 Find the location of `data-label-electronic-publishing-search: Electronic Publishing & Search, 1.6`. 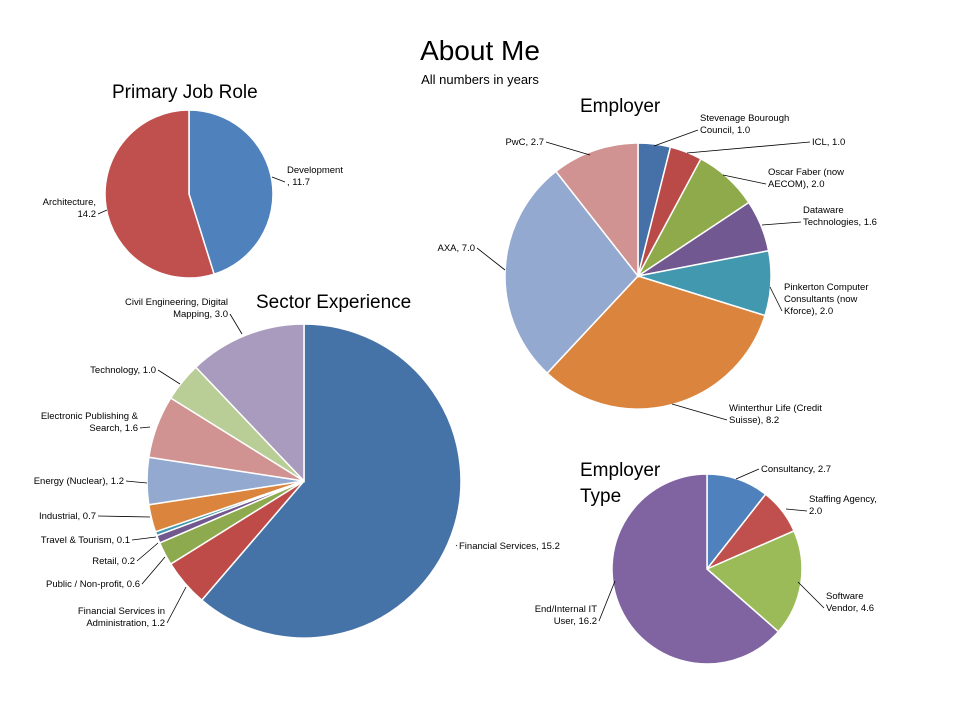

data-label-electronic-publishing-search: Electronic Publishing & Search, 1.6 is located at coordinates (90, 422).